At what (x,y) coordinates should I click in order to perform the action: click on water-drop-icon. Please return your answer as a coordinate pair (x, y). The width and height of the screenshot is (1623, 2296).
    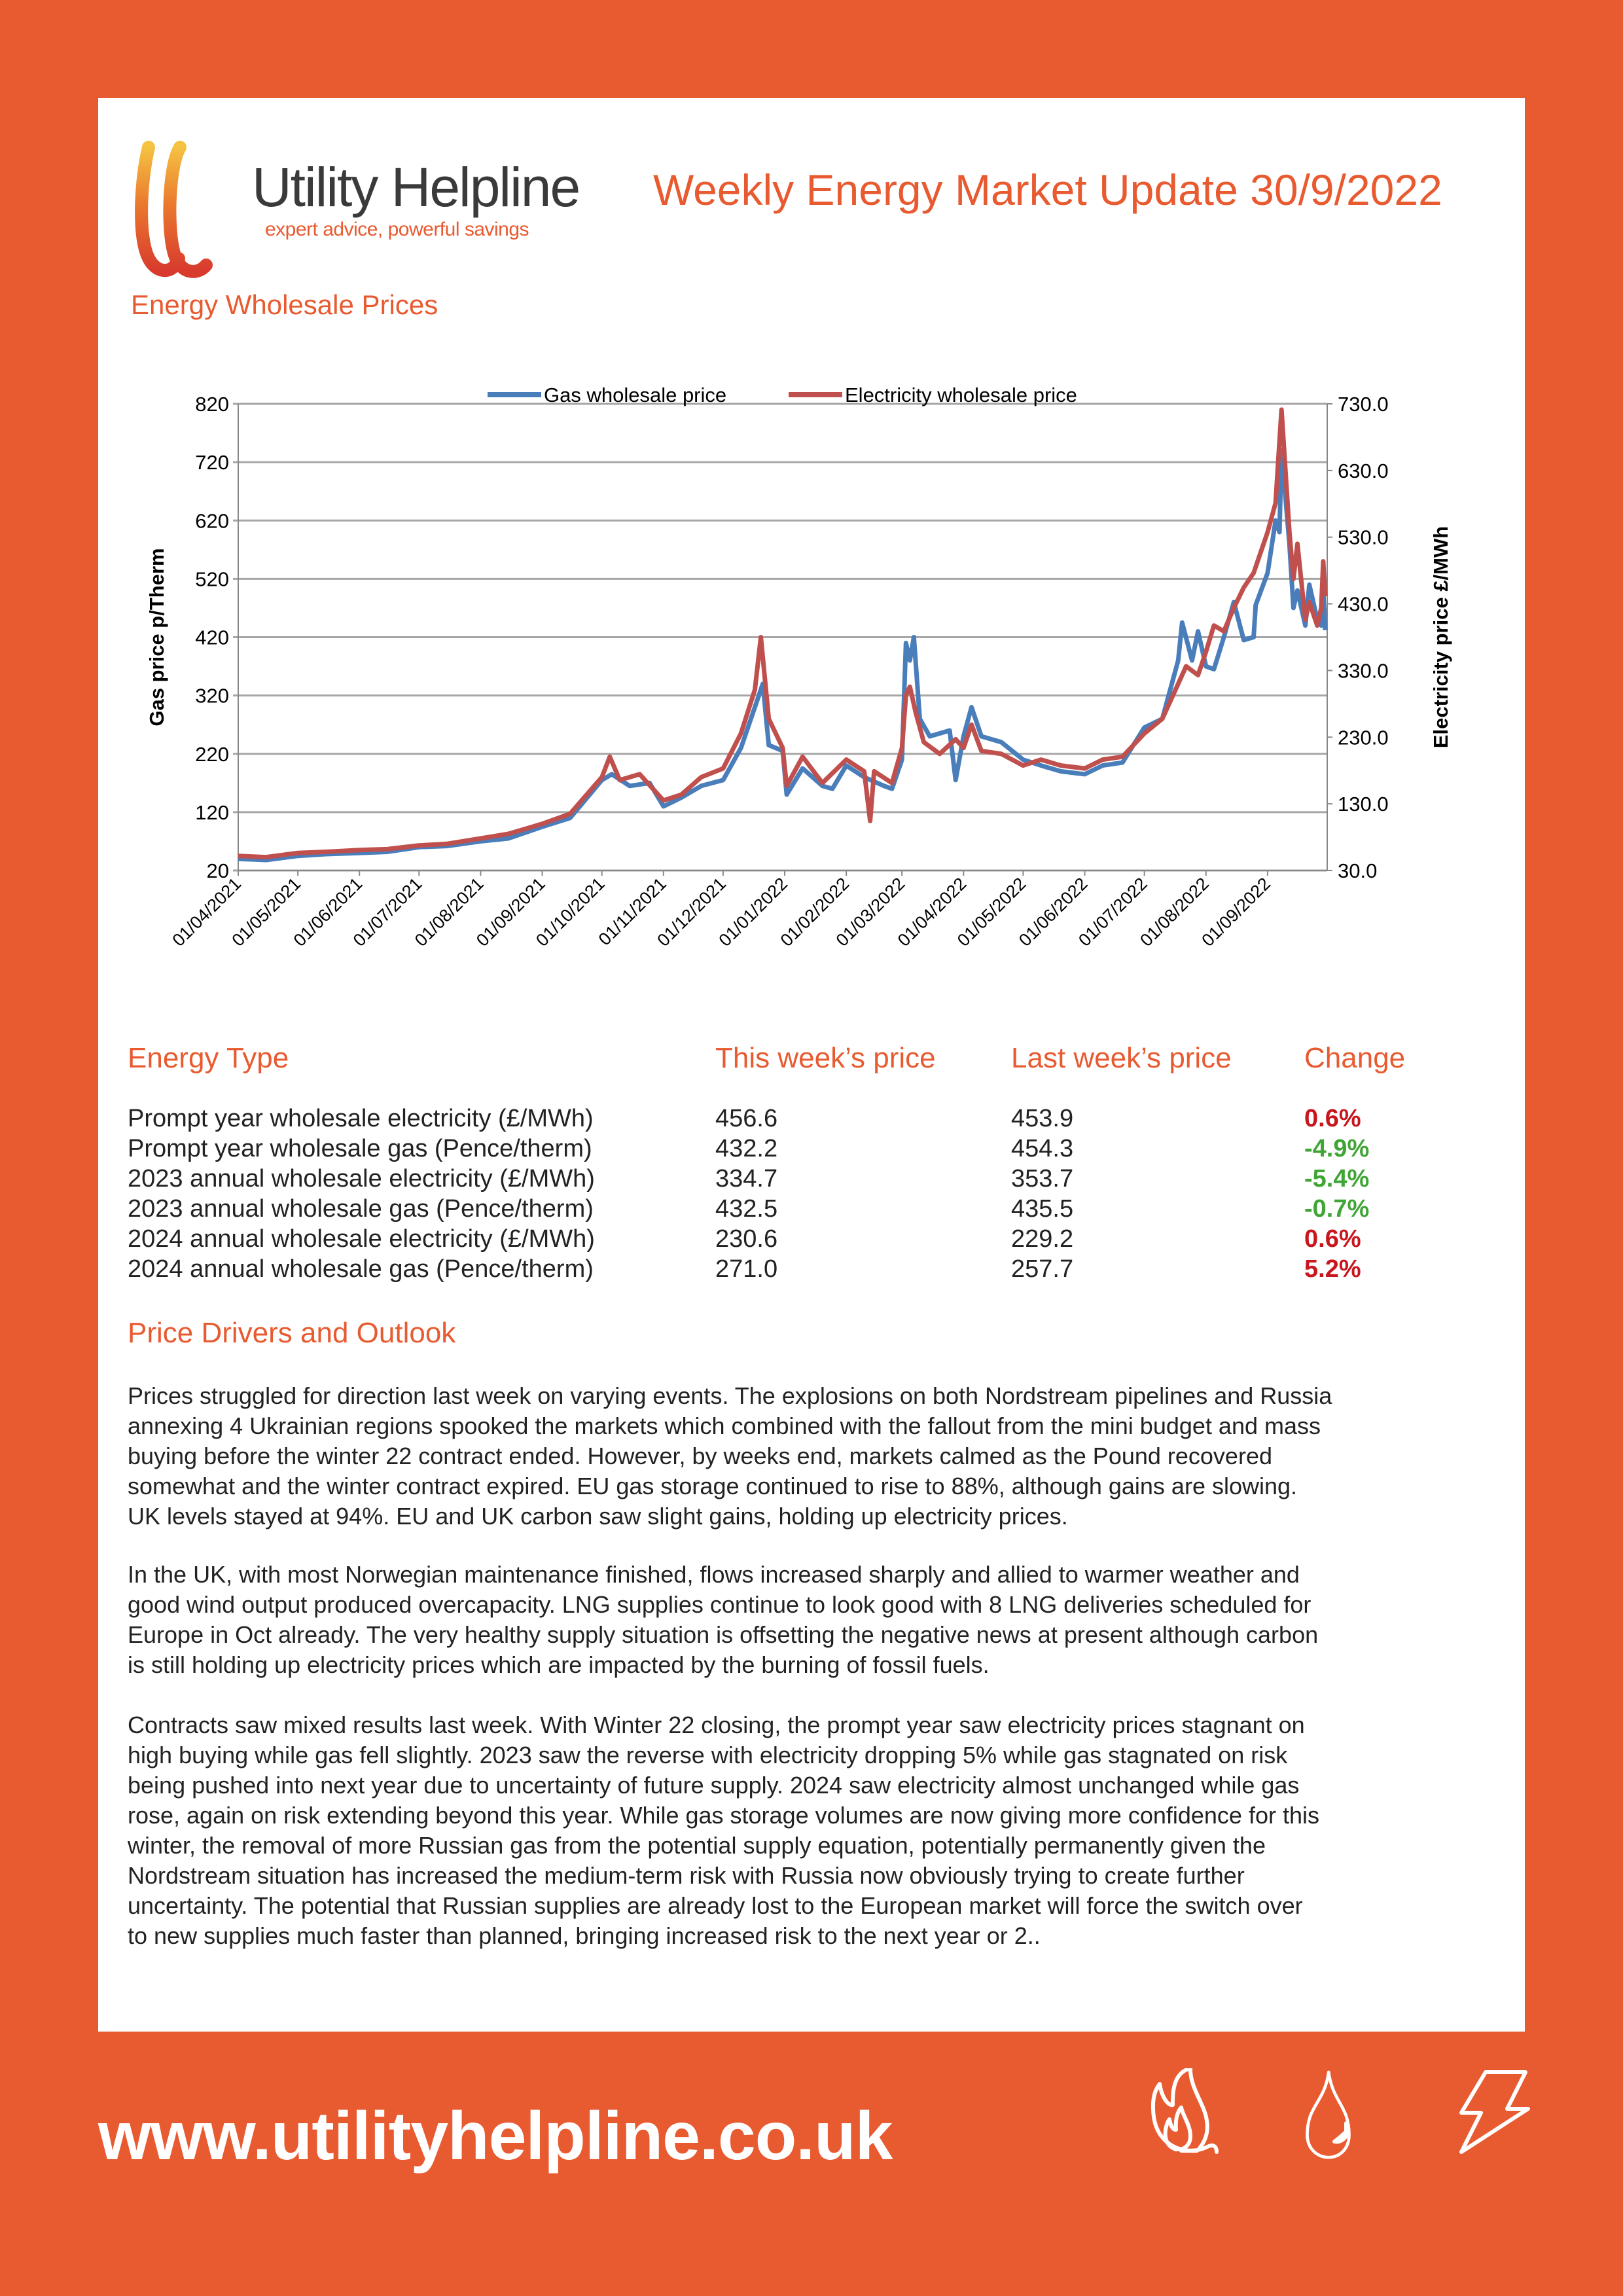
    Looking at the image, I should click on (1328, 2114).